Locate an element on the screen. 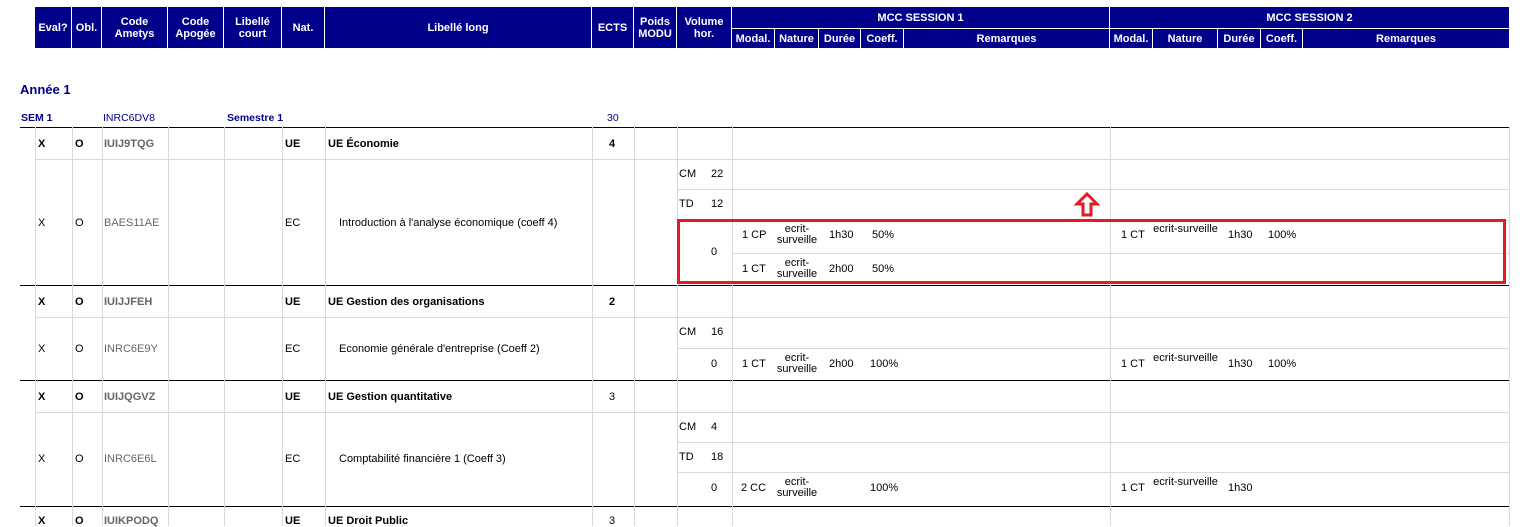 The height and width of the screenshot is (527, 1536). s1-duree-cell: 1h30 is located at coordinates (841, 235).